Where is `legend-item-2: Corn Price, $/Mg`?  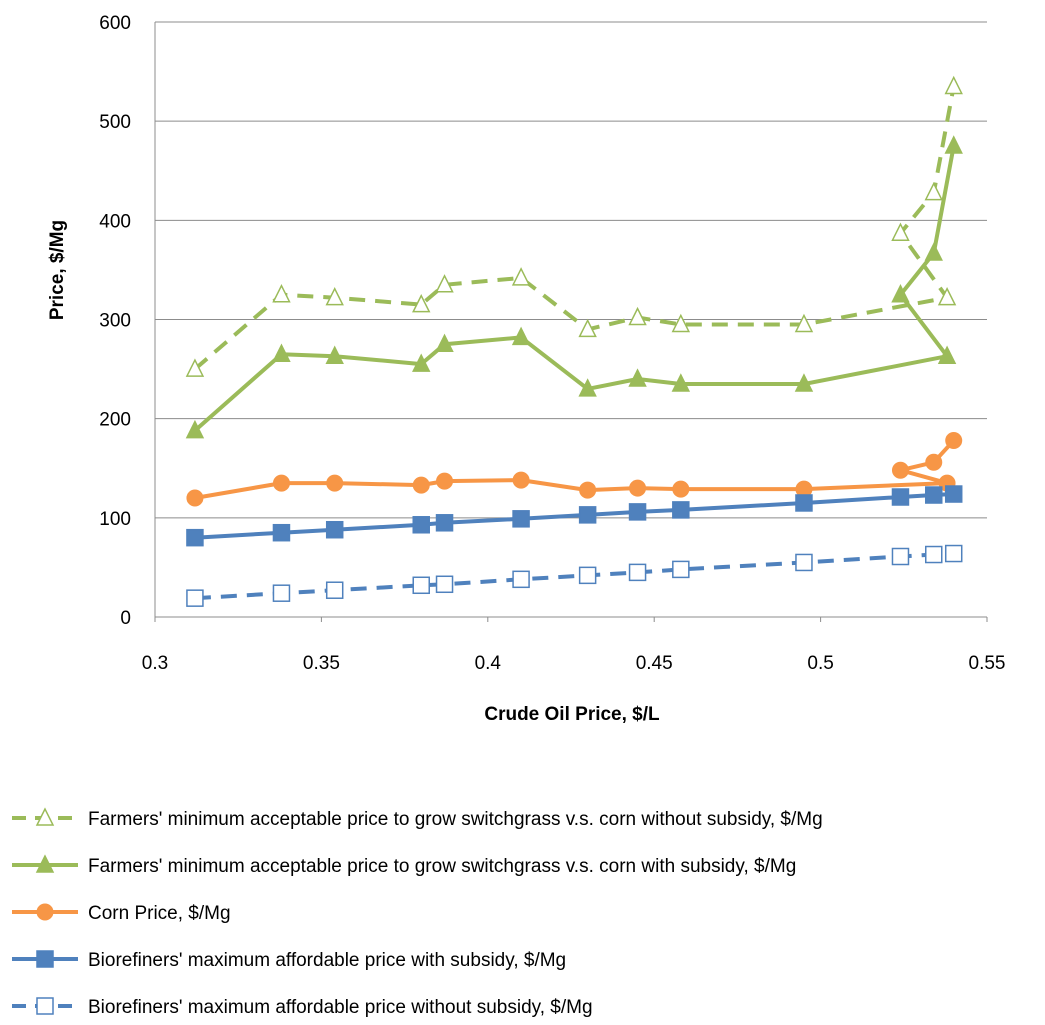
legend-item-2: Corn Price, $/Mg is located at coordinates (121, 913).